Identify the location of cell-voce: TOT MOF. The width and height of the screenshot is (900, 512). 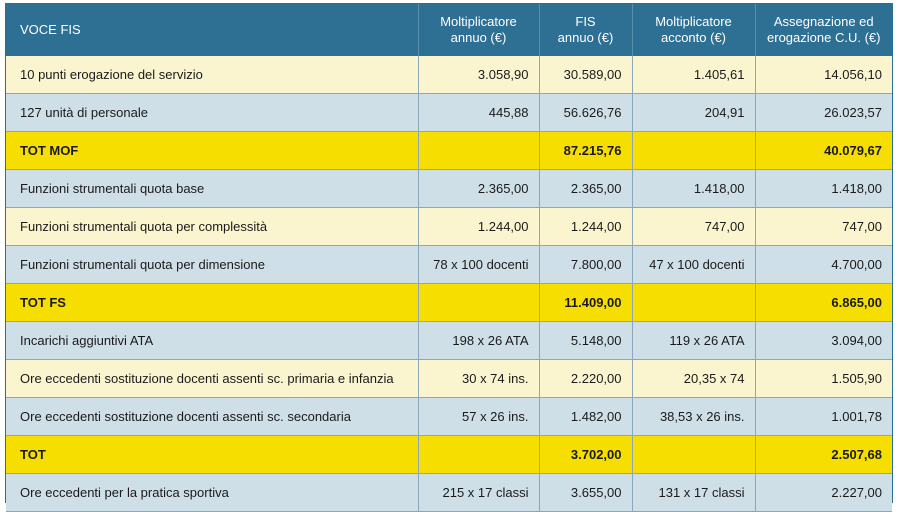
(212, 150).